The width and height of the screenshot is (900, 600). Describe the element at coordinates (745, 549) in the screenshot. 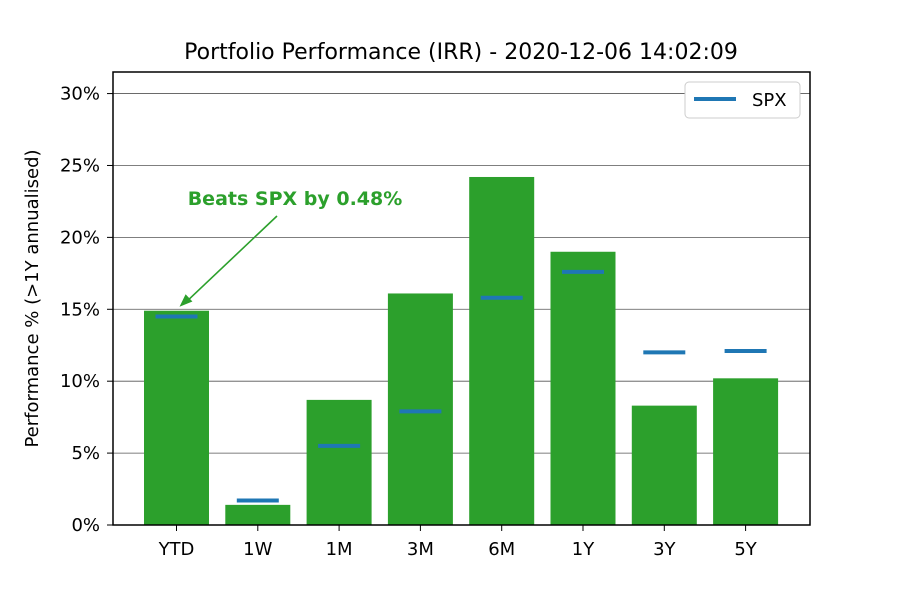

I see `x-tick-label: 5Y` at that location.